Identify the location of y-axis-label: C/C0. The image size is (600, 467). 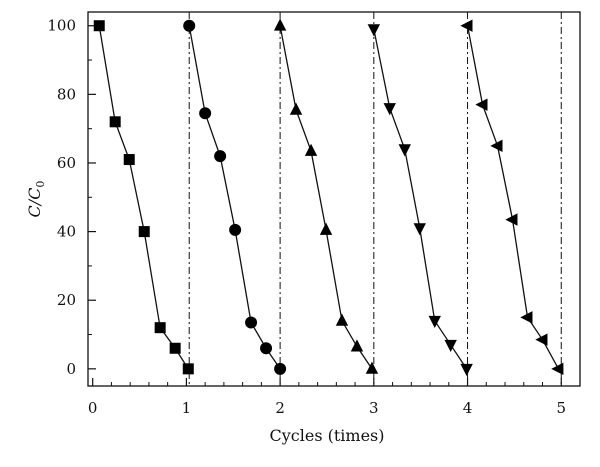
(36, 199).